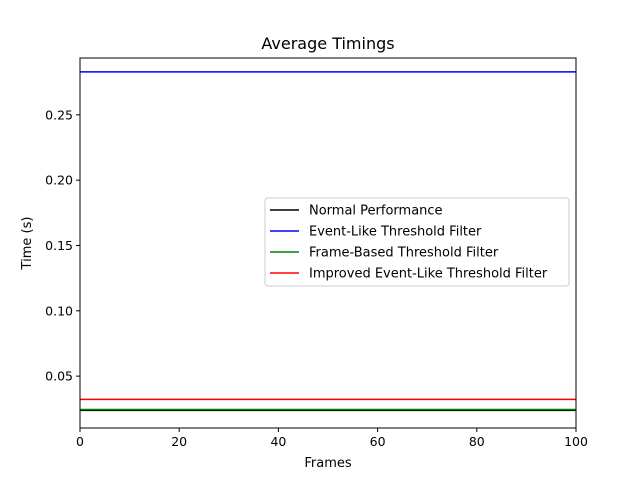 The width and height of the screenshot is (640, 480). I want to click on x-tick-label: 0, so click(80, 441).